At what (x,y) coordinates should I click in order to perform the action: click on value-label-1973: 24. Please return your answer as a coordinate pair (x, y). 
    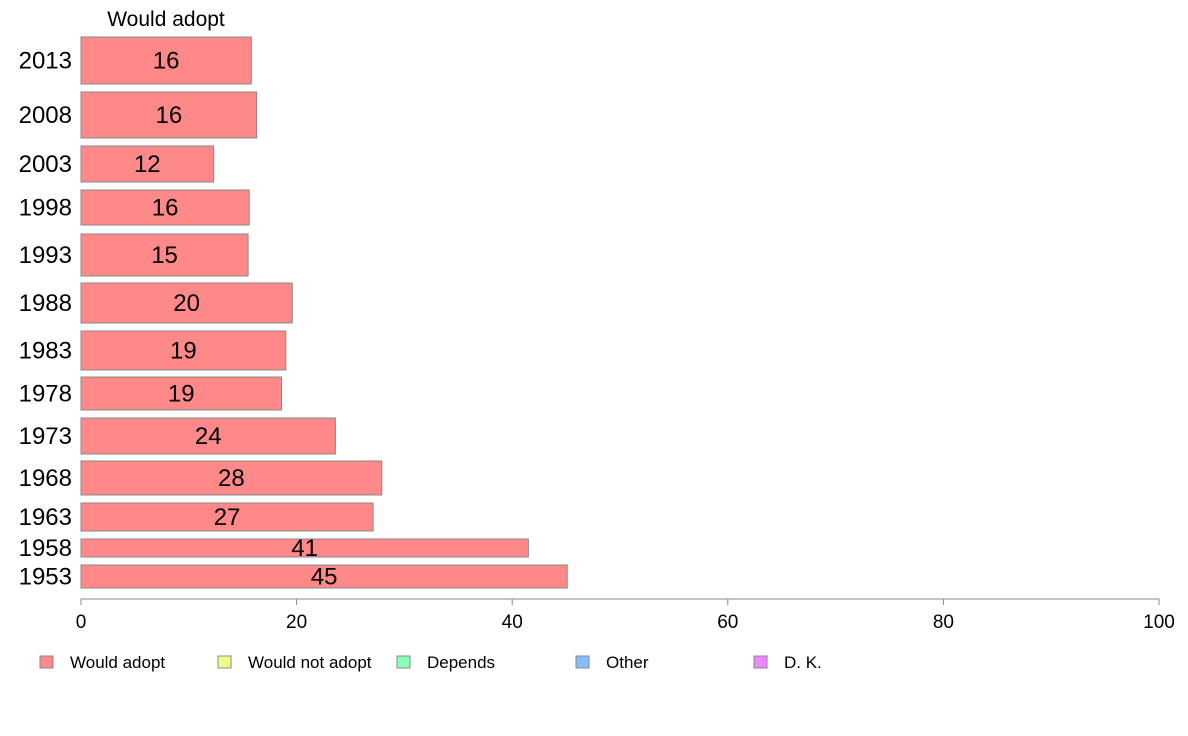
    Looking at the image, I should click on (208, 436).